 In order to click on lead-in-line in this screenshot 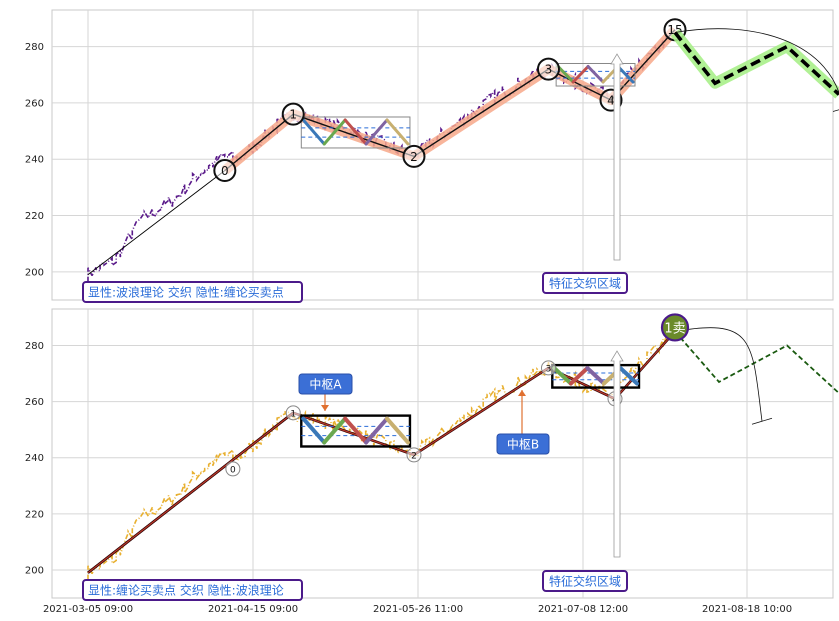, I will do `click(156, 223)`.